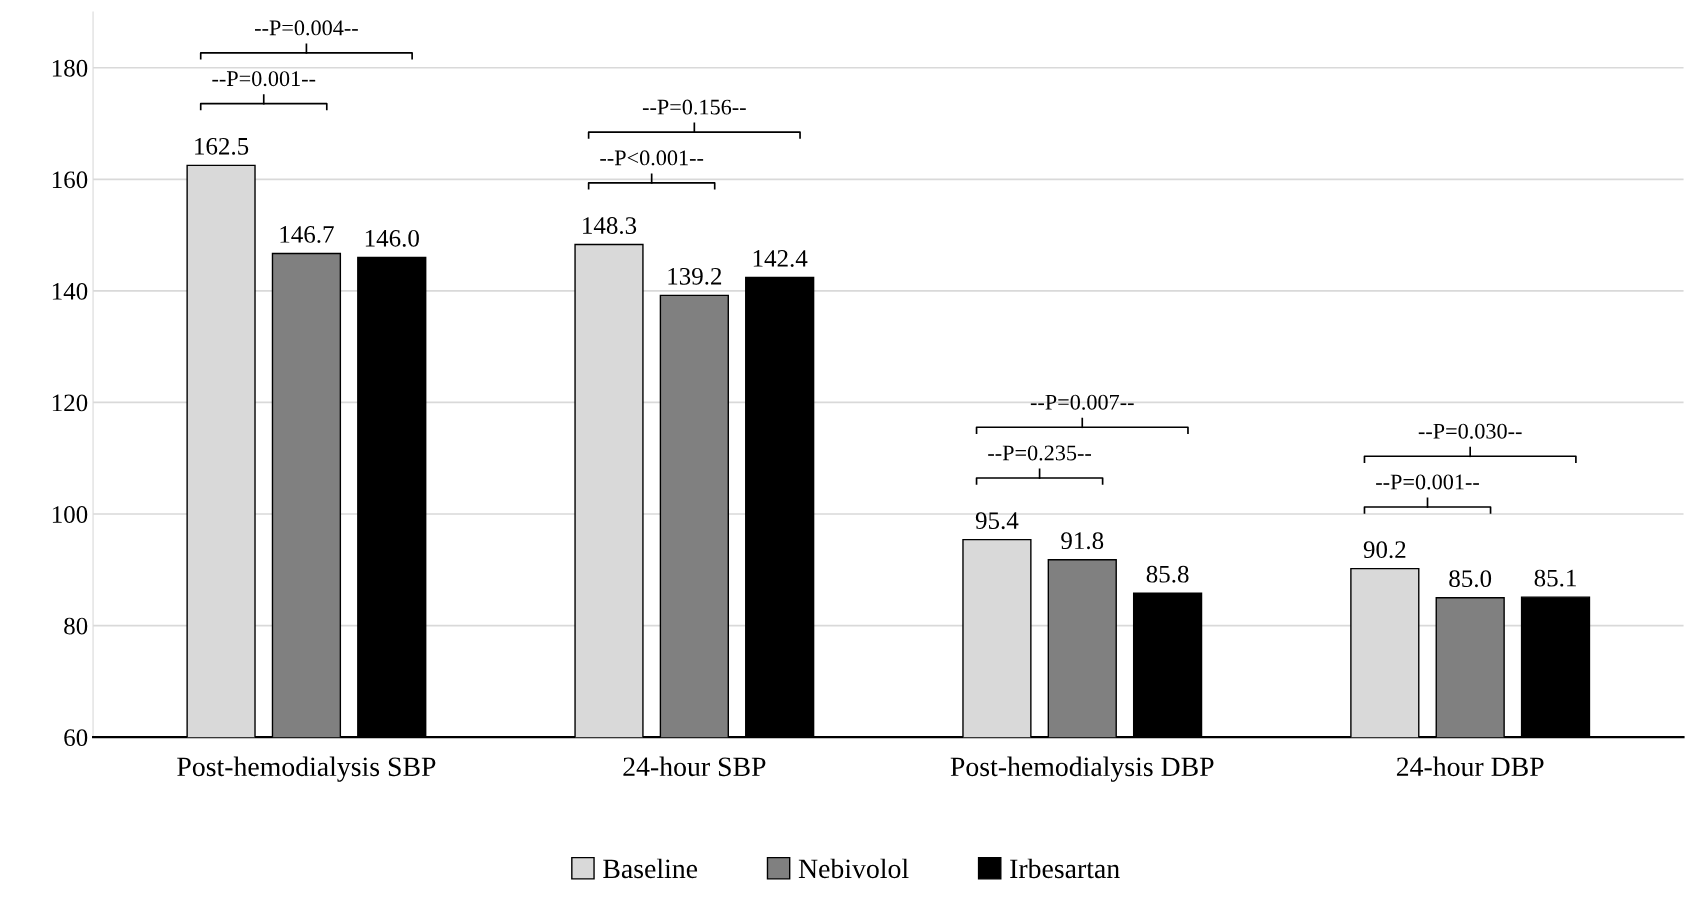 The width and height of the screenshot is (1692, 918). I want to click on annotation: --P=0.235--, so click(1040, 453).